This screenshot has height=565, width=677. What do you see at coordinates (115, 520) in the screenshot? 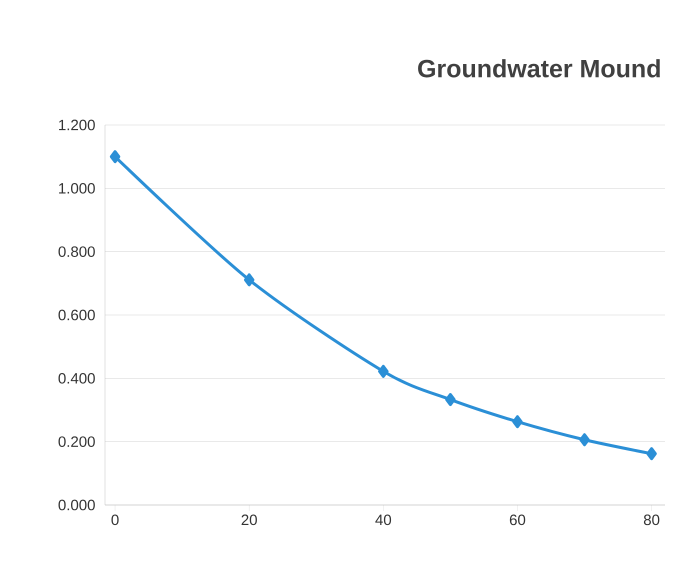
I see `x-tick-label: 0` at bounding box center [115, 520].